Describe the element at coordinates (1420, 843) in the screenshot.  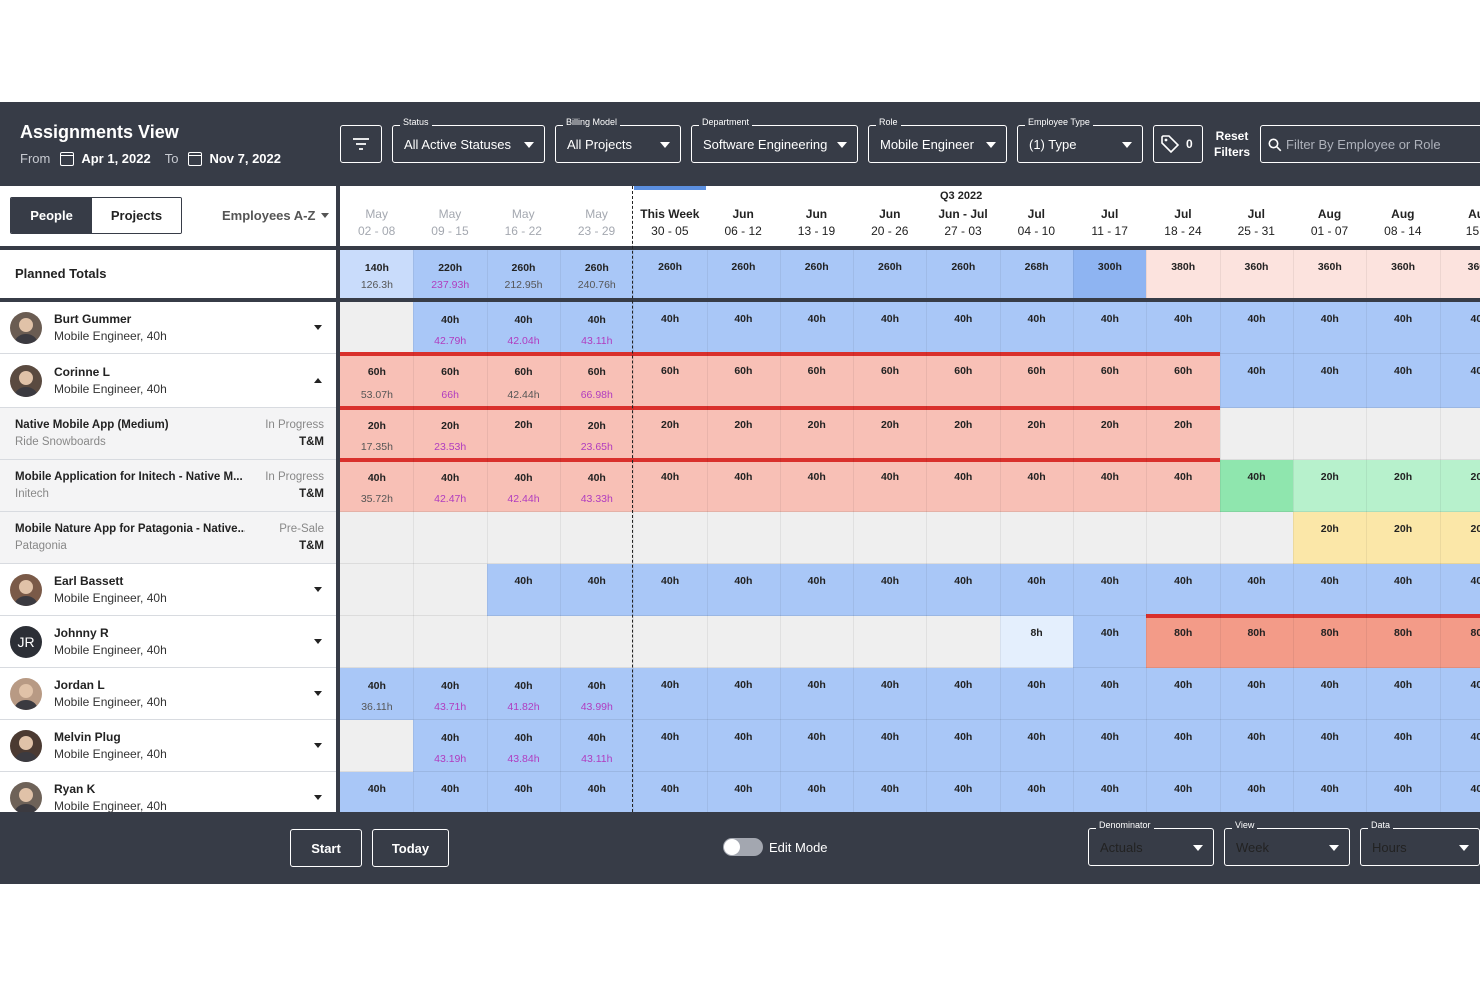
I see `data-dropdown: Data Hours` at that location.